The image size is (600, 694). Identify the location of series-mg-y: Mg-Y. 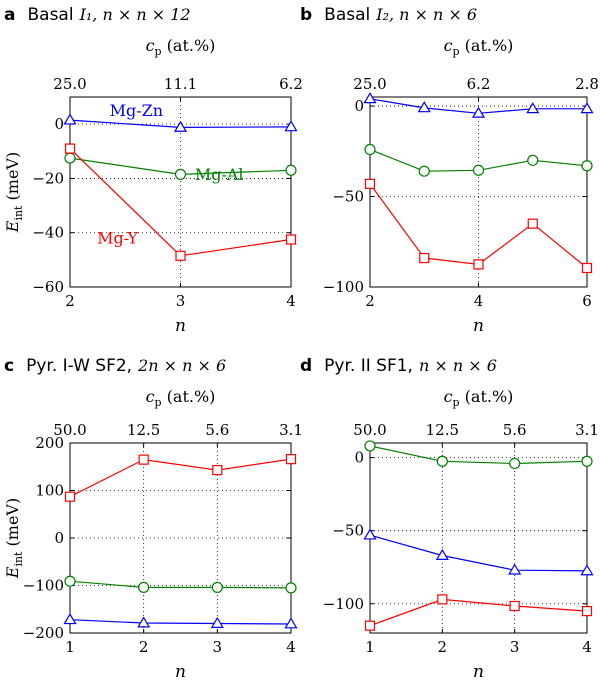
(180, 202).